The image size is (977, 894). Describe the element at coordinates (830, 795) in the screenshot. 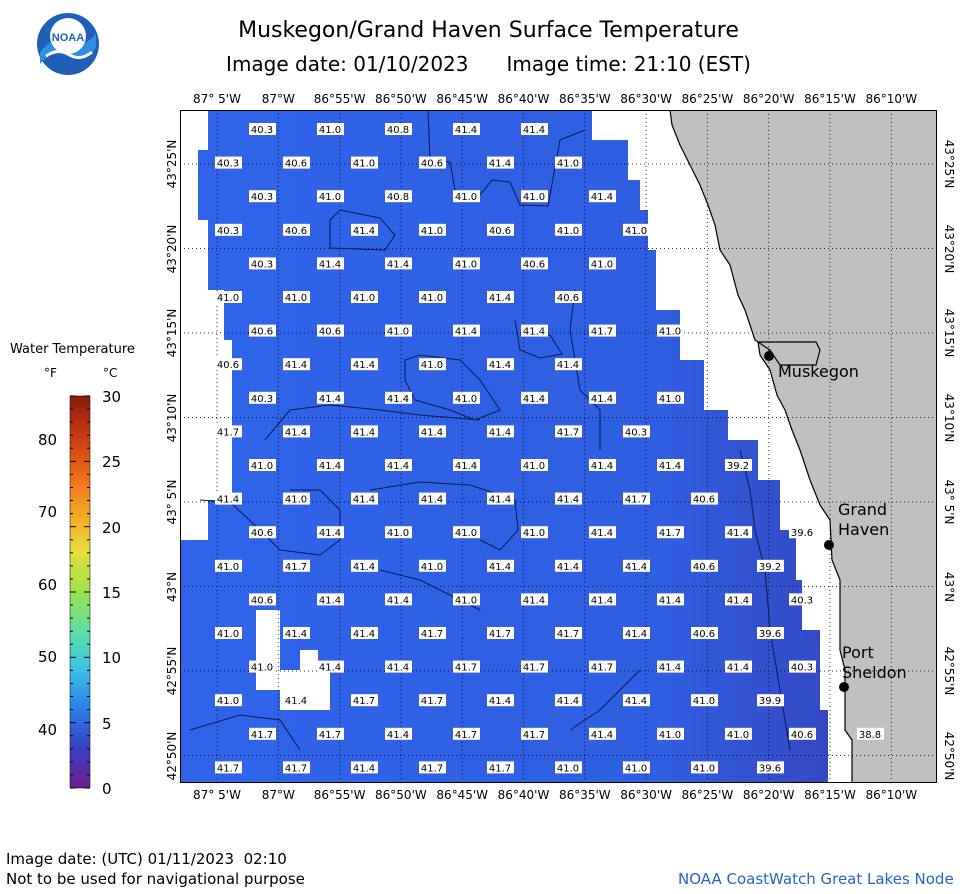

I see `longitude-label-bottom: 86°15'W` at that location.